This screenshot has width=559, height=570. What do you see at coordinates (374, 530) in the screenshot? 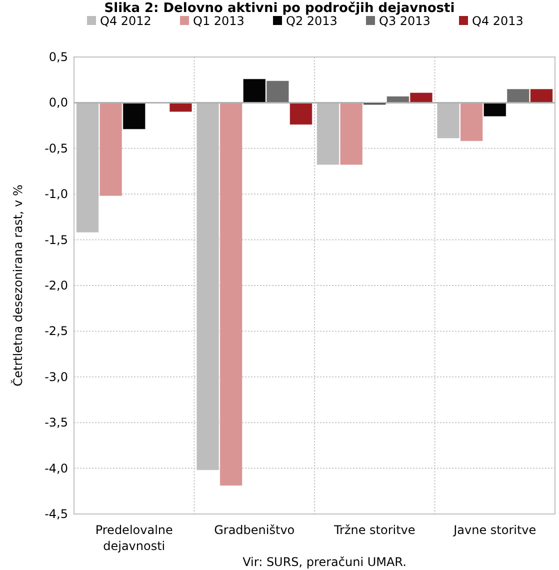
I see `x-tick-label: Tržne storitve` at bounding box center [374, 530].